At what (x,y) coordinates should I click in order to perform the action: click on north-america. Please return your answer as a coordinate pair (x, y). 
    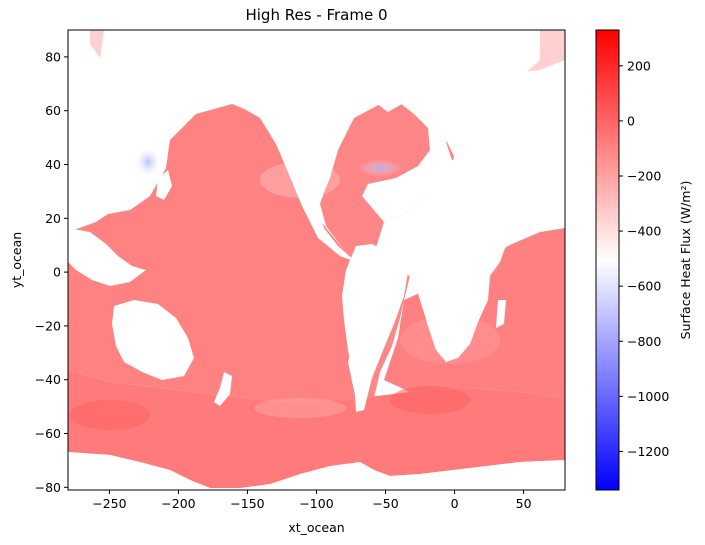
    Looking at the image, I should click on (292, 164).